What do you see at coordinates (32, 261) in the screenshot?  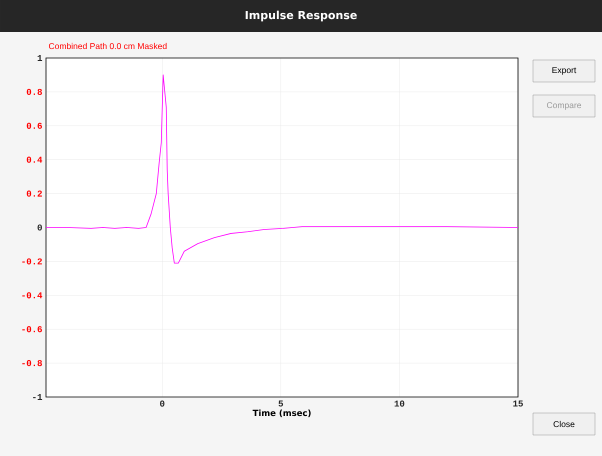 I see `y-tick-label: -0.2` at bounding box center [32, 261].